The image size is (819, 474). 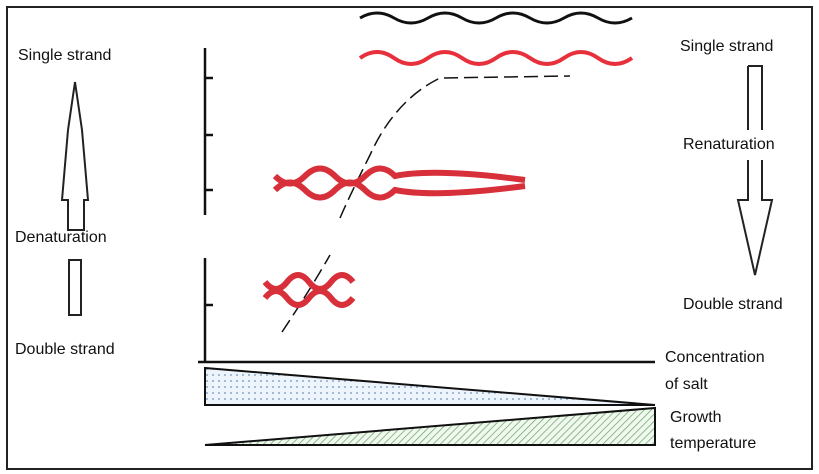 What do you see at coordinates (696, 417) in the screenshot?
I see `axis-label: Growth` at bounding box center [696, 417].